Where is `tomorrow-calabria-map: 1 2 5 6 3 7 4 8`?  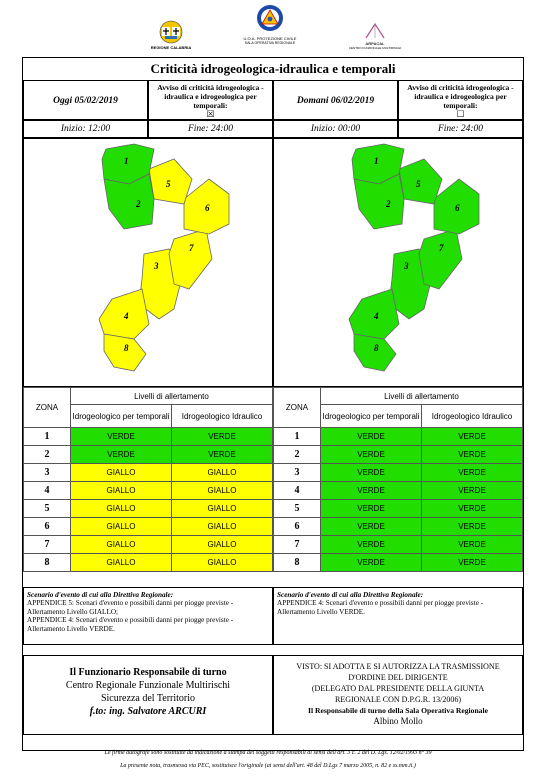 tomorrow-calabria-map: 1 2 5 6 3 7 4 8 is located at coordinates (414, 257).